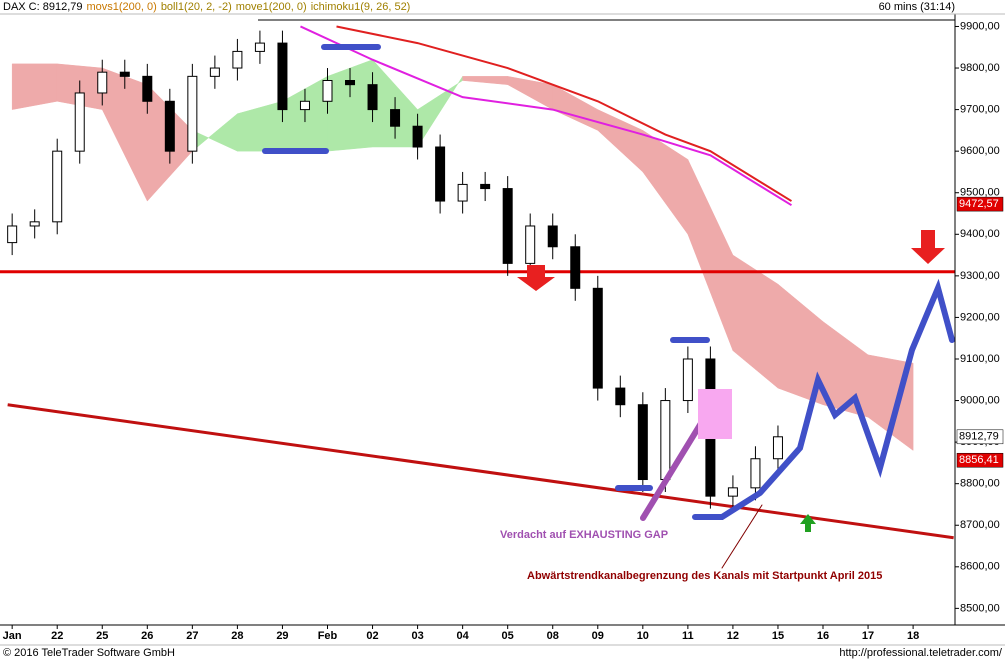  I want to click on y-tick-label: 9200,00, so click(980, 317).